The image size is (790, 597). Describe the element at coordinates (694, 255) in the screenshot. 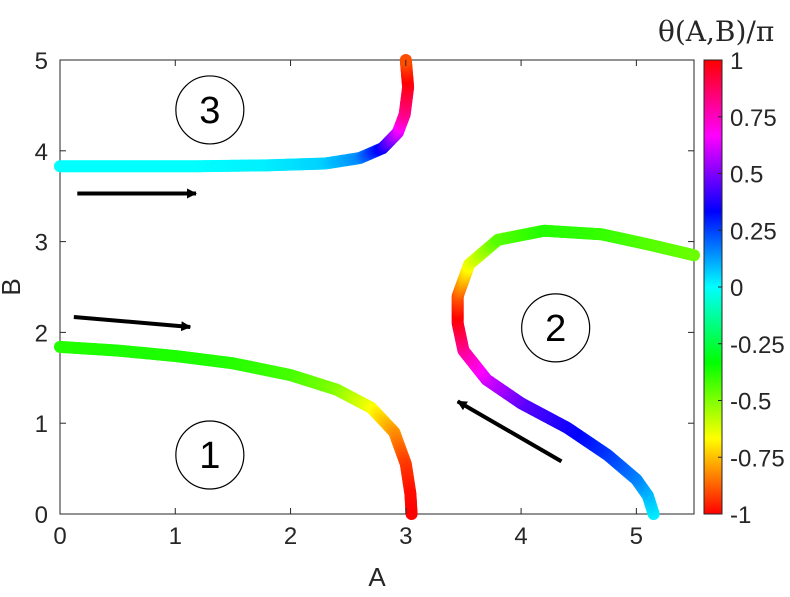

I see `curve-2-point` at that location.